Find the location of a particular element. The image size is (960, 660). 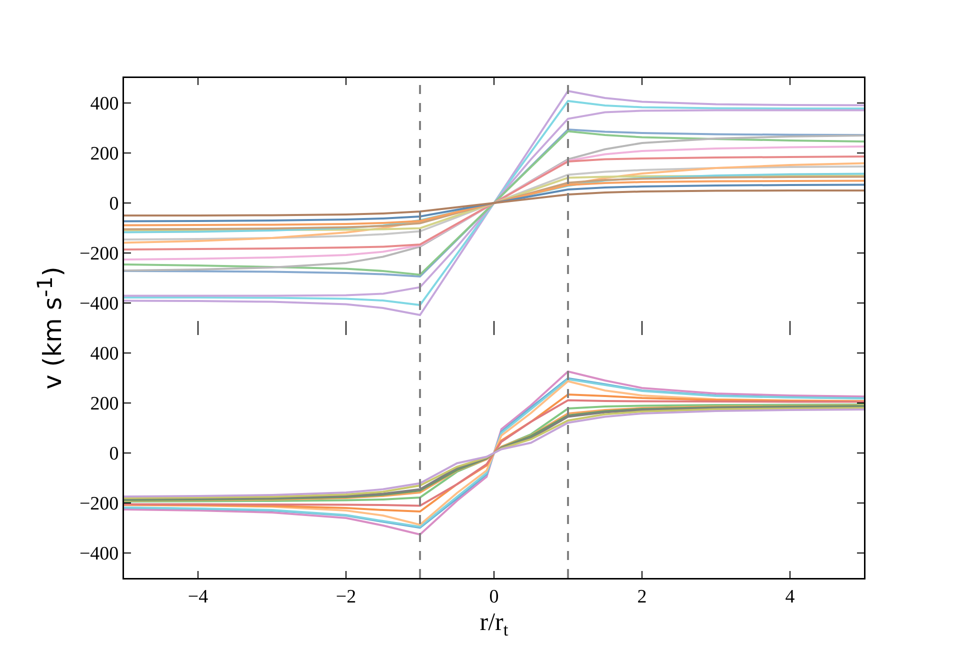

x-axis-title: r/r$_{t}$ is located at coordinates (494, 623).